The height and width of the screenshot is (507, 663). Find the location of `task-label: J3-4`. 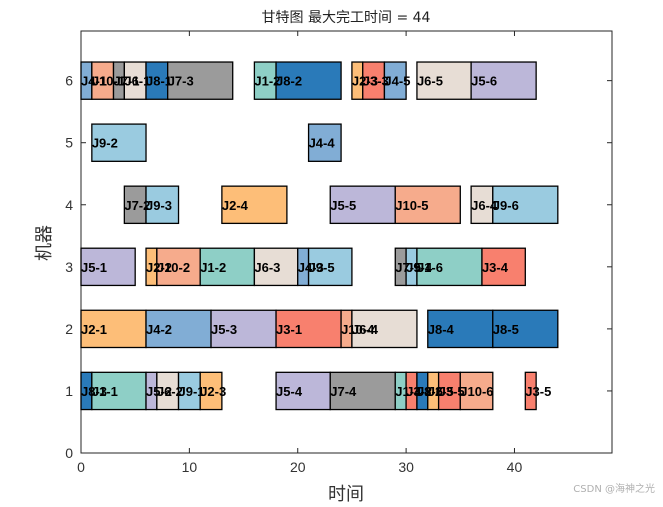

task-label: J3-4 is located at coordinates (495, 267).